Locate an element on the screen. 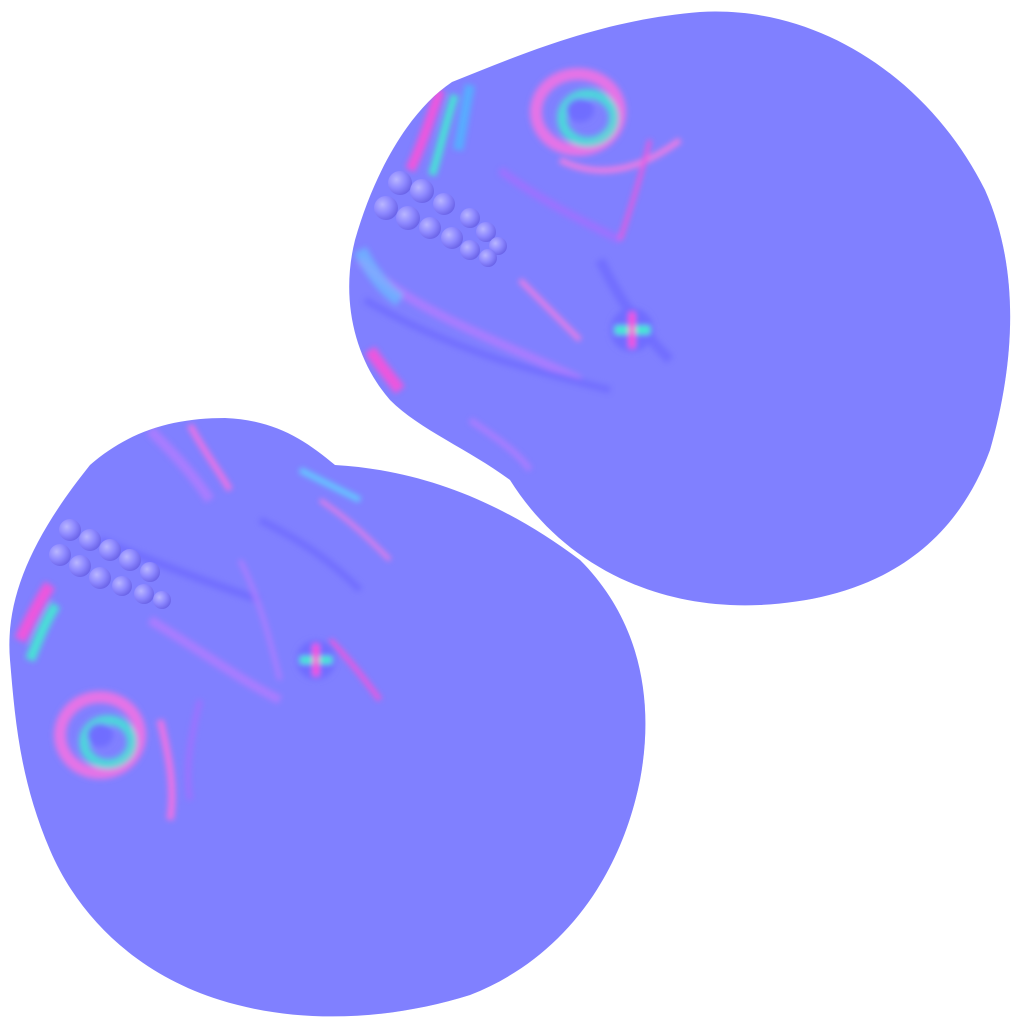 This screenshot has height=1024, width=1024. crease-lines is located at coordinates (203, 622).